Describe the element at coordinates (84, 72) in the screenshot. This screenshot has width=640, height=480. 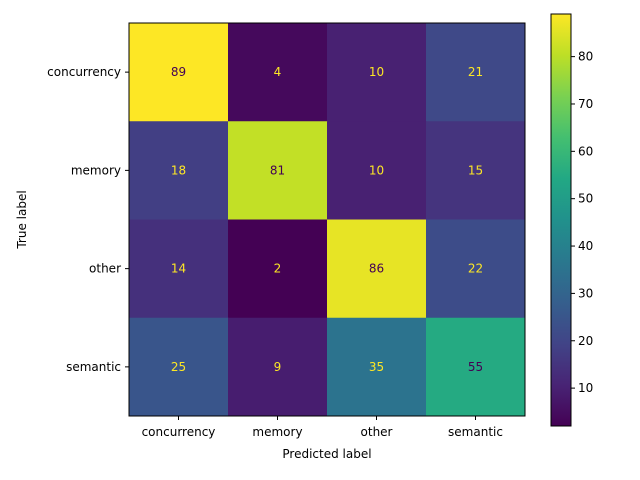
I see `y-tick-label: concurrency` at that location.